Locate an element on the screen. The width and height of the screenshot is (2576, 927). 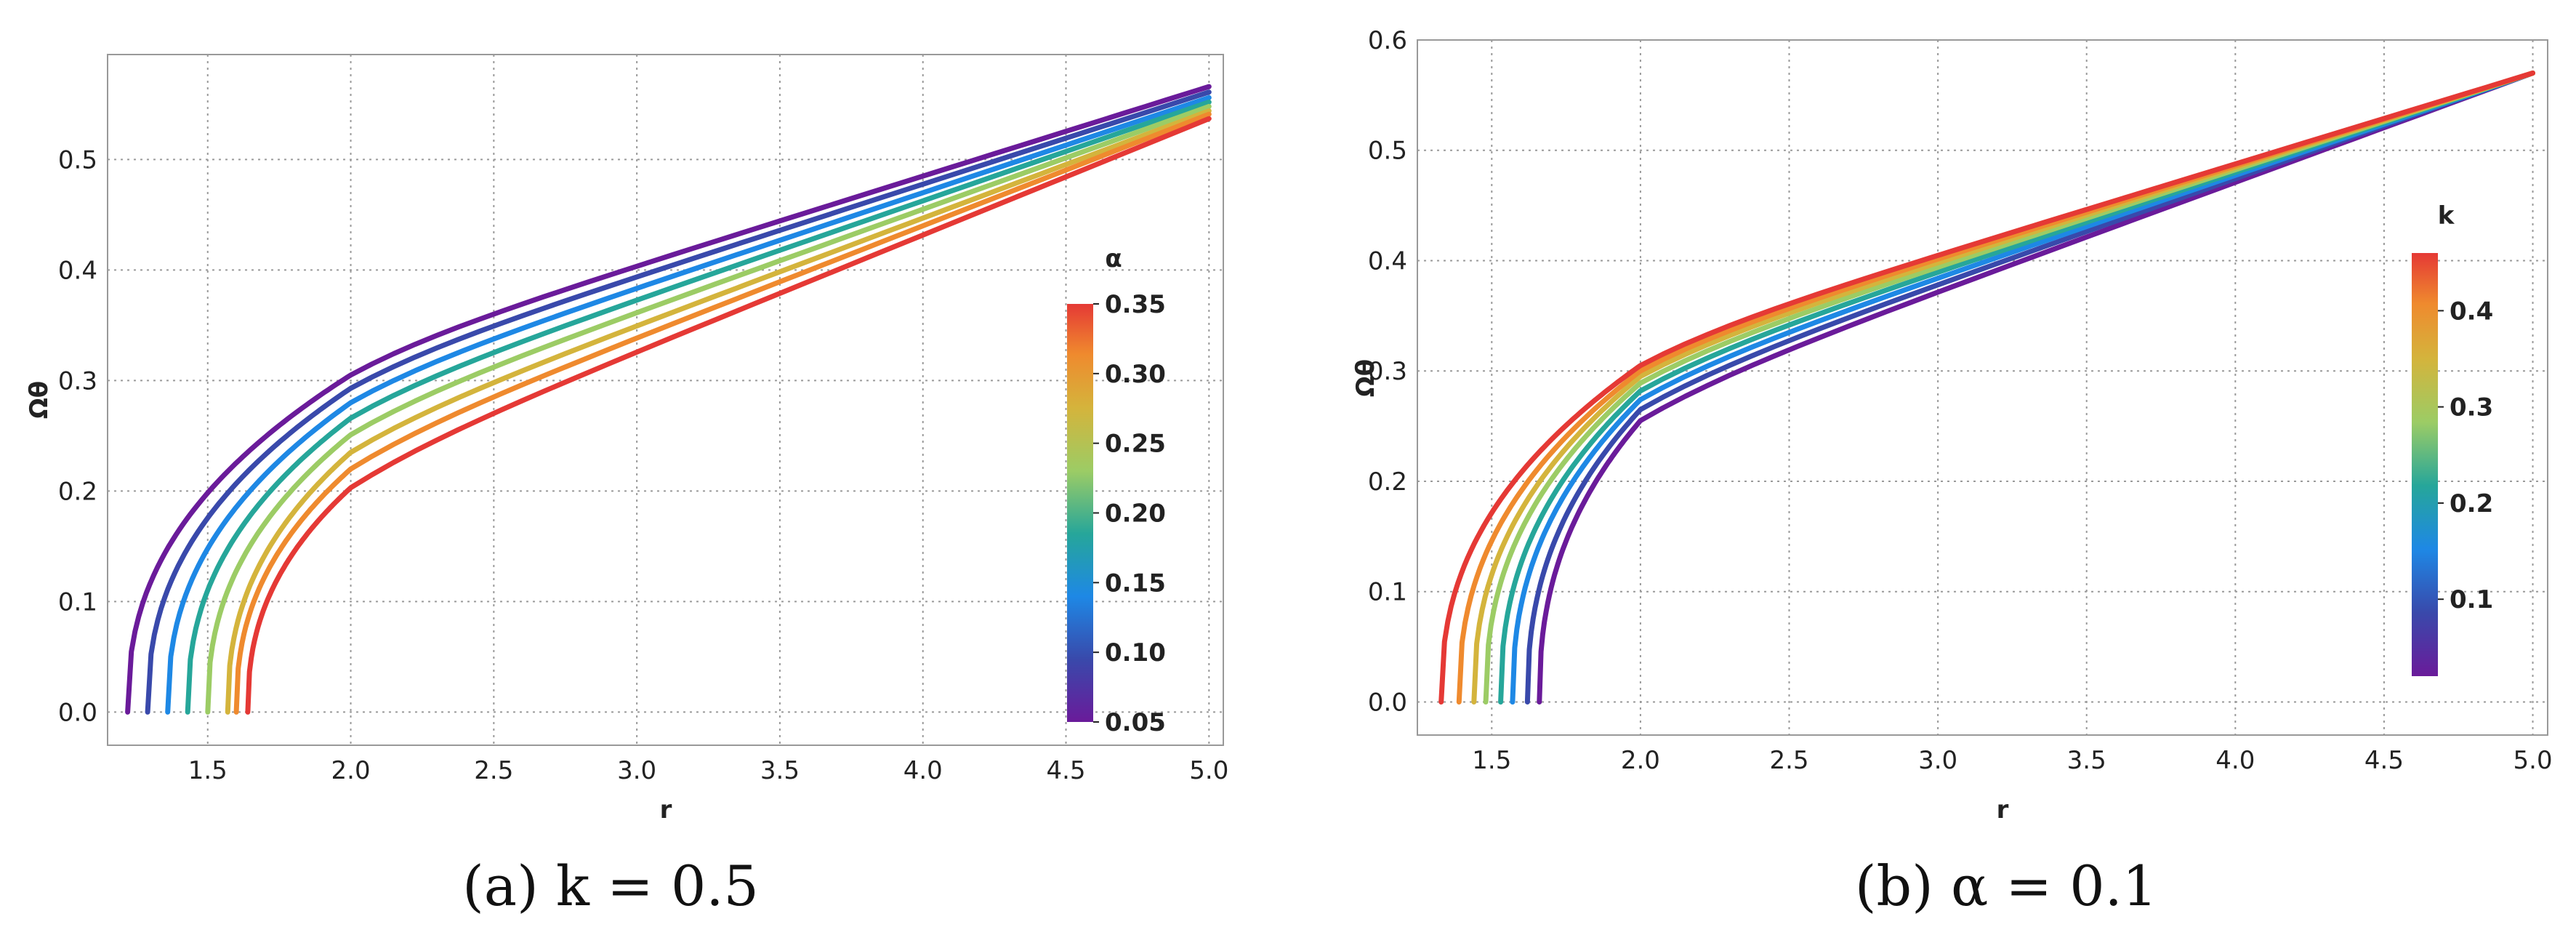
colorbar-tick-label: 0.20 is located at coordinates (1135, 514).